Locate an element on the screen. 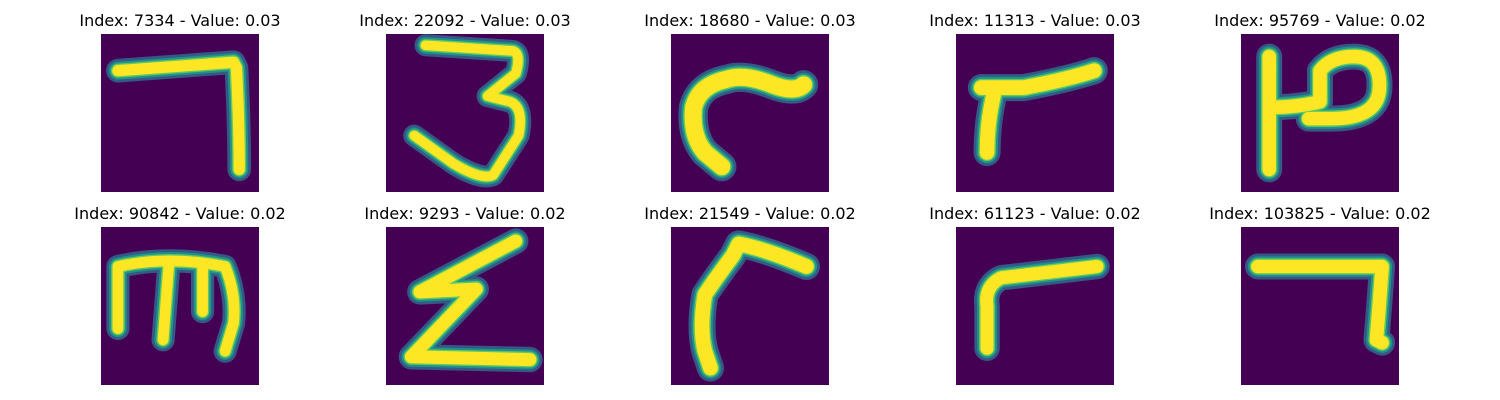  panel-title: Index: 11313 - Value: 0.03 is located at coordinates (1035, 20).